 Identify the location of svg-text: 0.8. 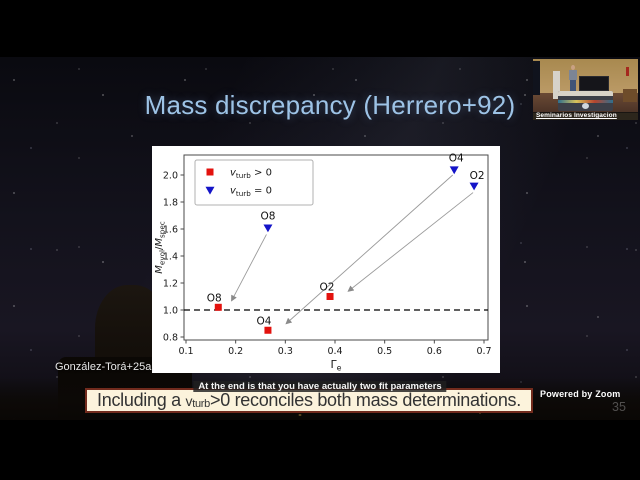
(170, 337).